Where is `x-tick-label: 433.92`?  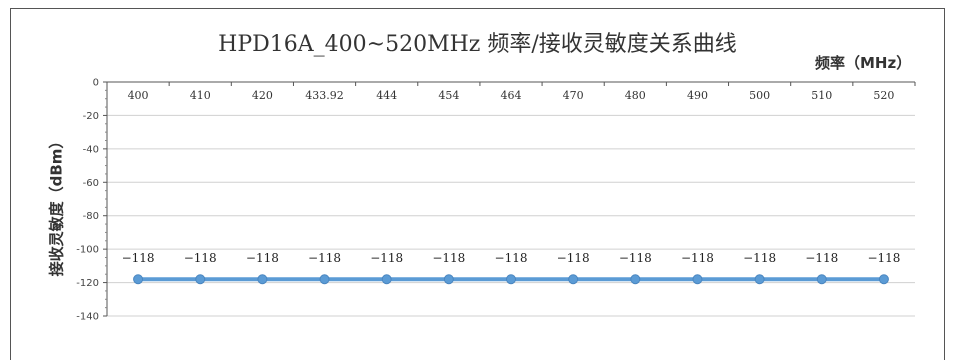 x-tick-label: 433.92 is located at coordinates (324, 95).